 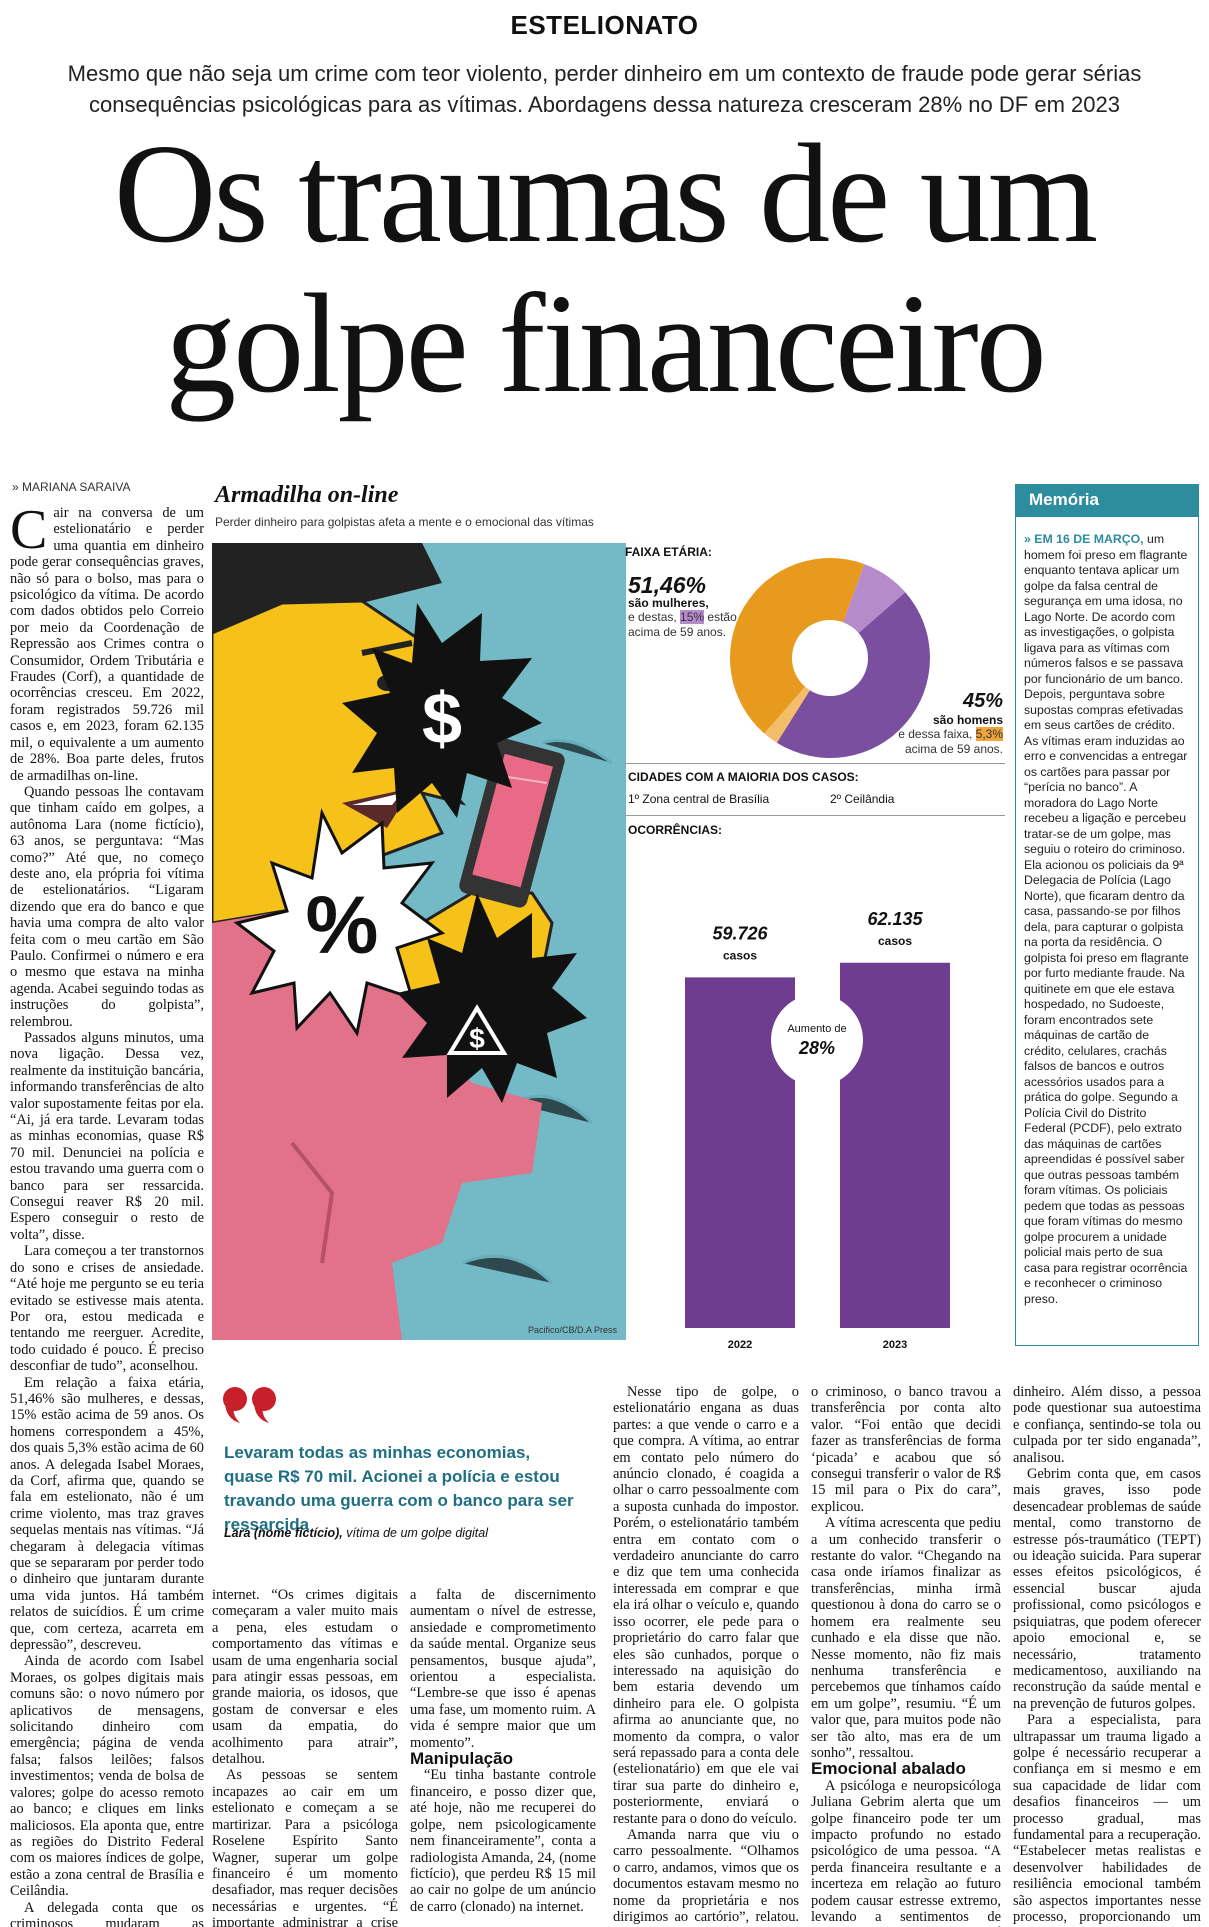 I want to click on women-label: são mulheres,, so click(x=668, y=603).